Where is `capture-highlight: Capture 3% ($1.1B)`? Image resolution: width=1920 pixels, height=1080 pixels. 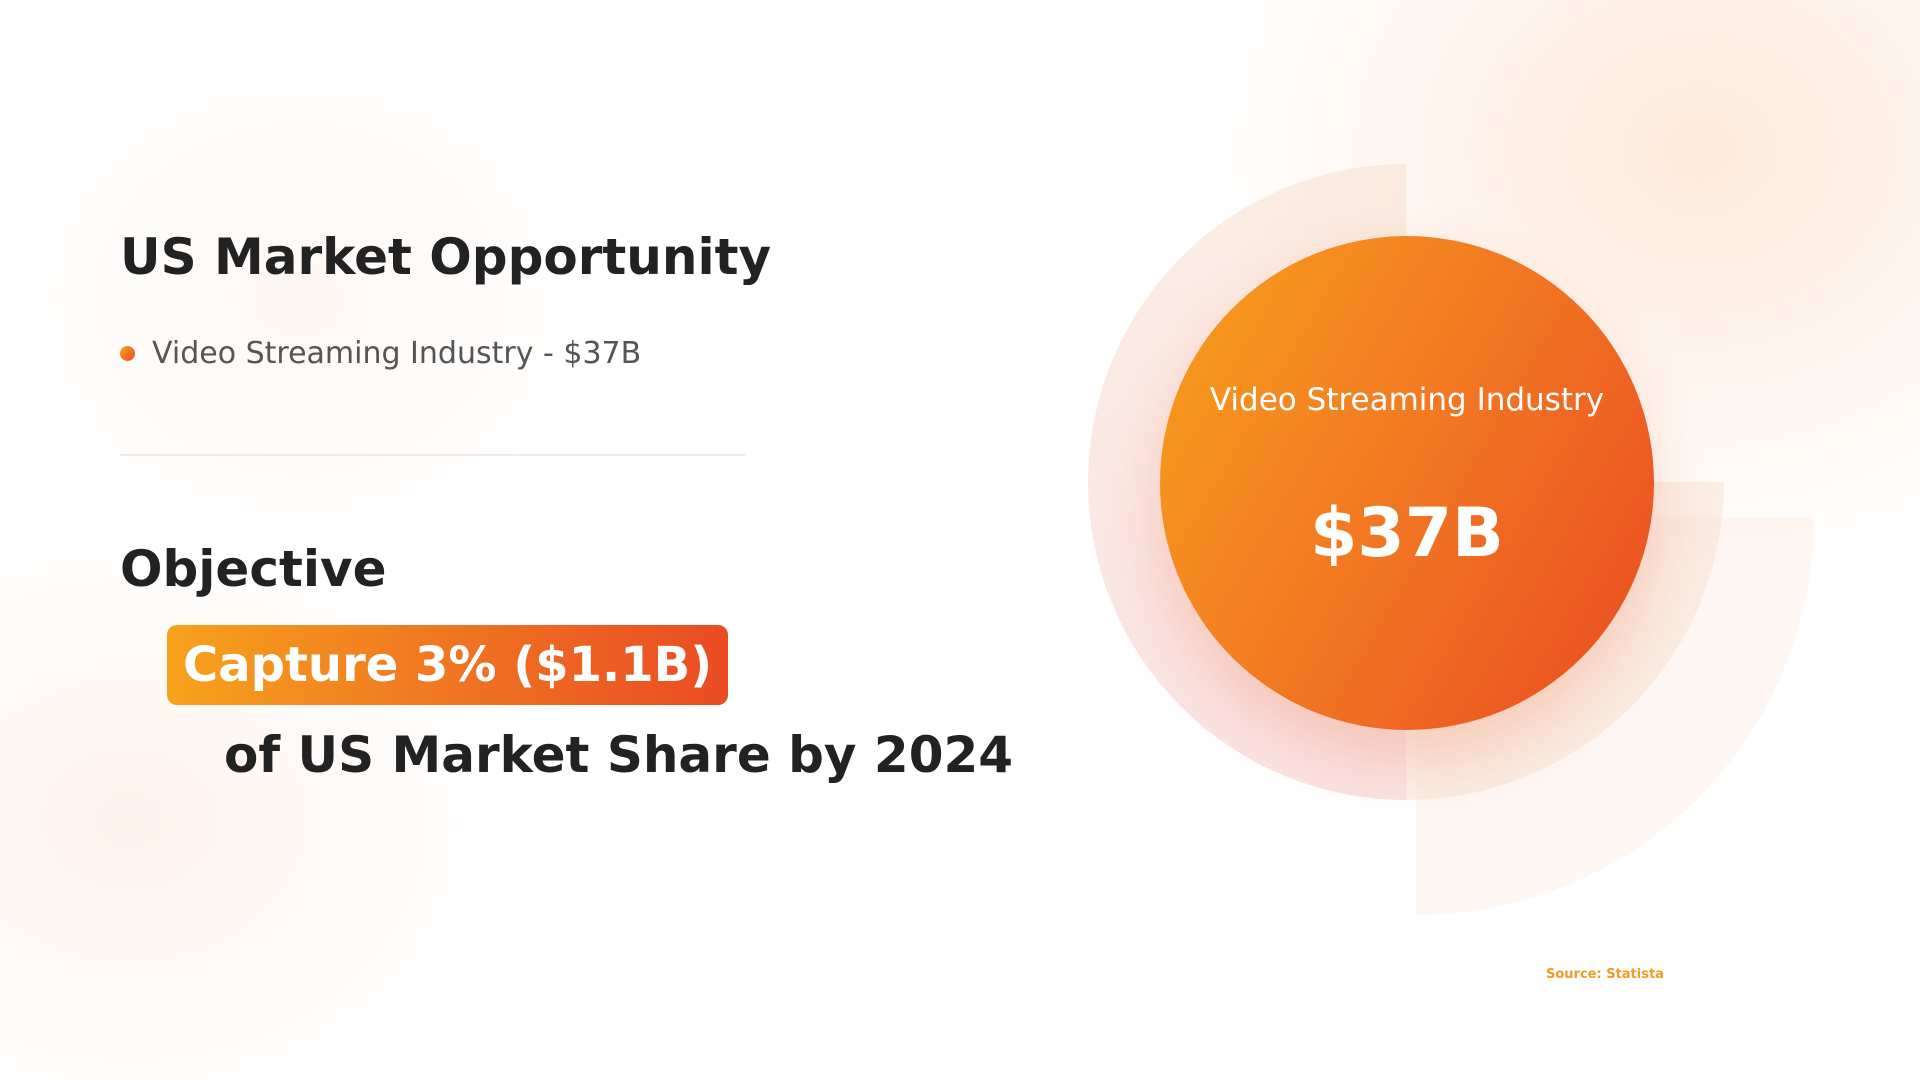 capture-highlight: Capture 3% ($1.1B) is located at coordinates (448, 665).